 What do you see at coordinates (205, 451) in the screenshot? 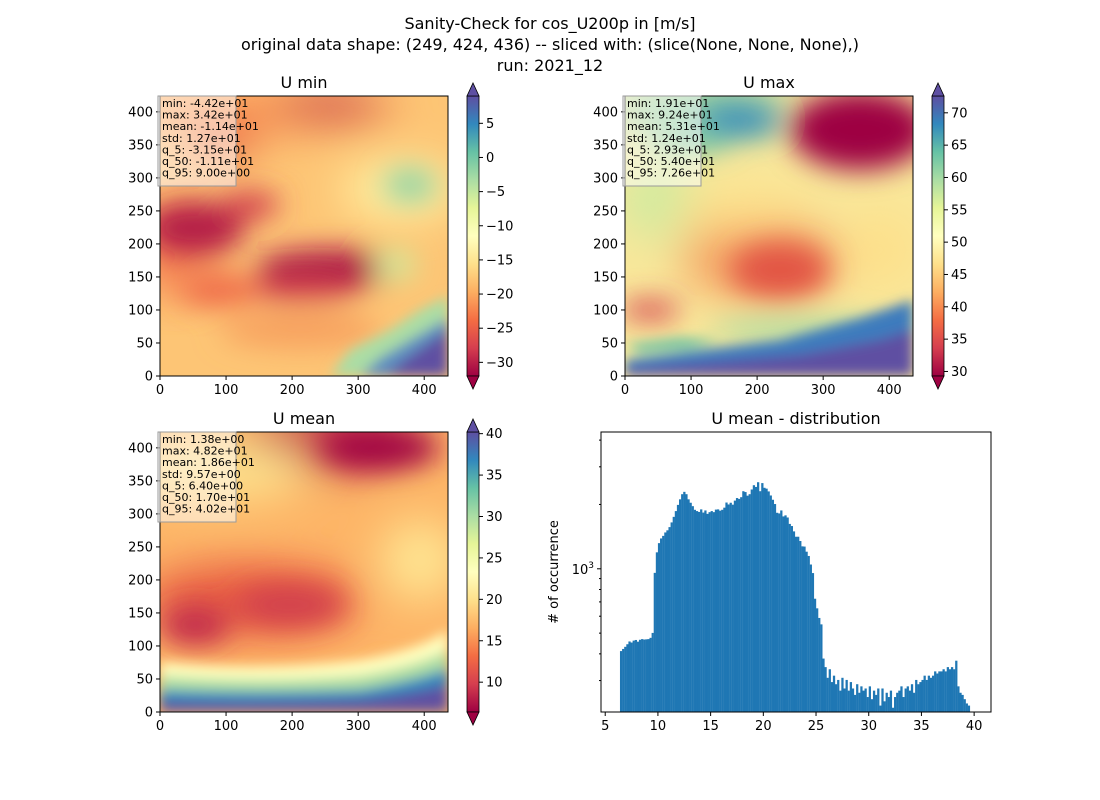
I see `stats-line: max: 4.82e+01` at bounding box center [205, 451].